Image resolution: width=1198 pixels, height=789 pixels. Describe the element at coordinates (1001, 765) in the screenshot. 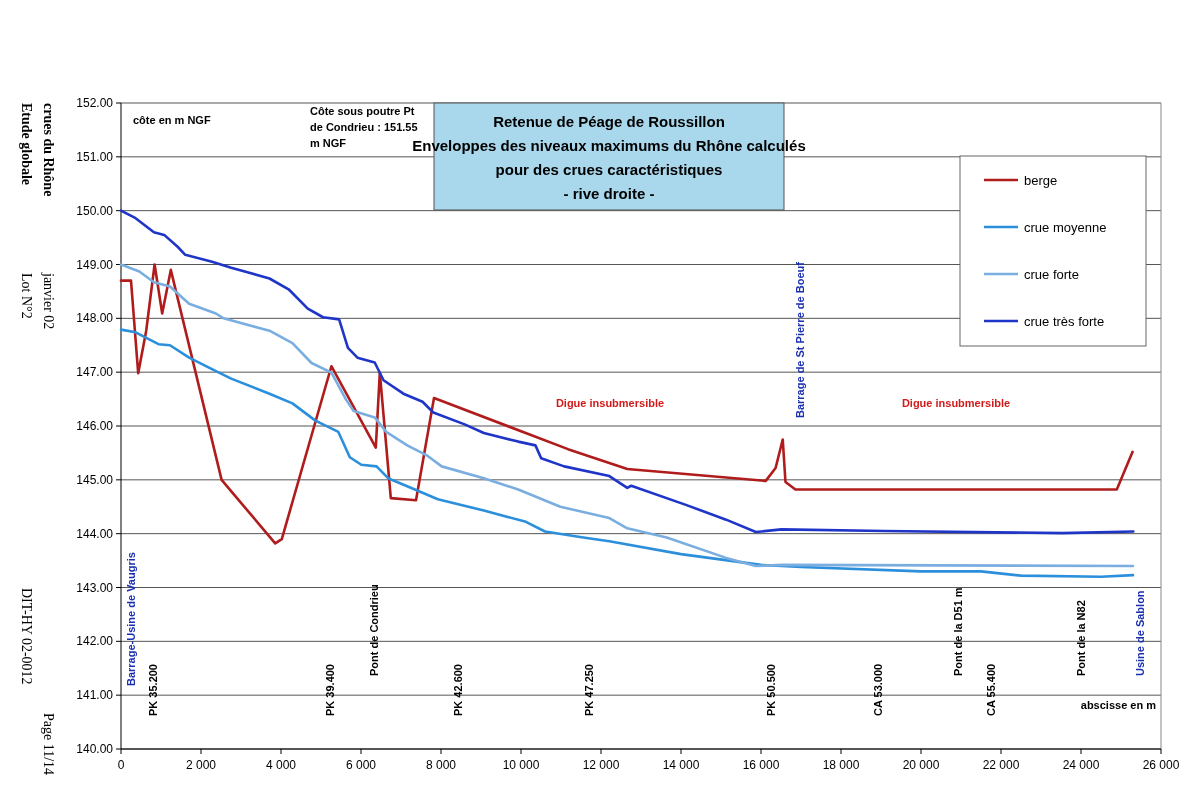

I see `x-tick-label: 22 000` at that location.